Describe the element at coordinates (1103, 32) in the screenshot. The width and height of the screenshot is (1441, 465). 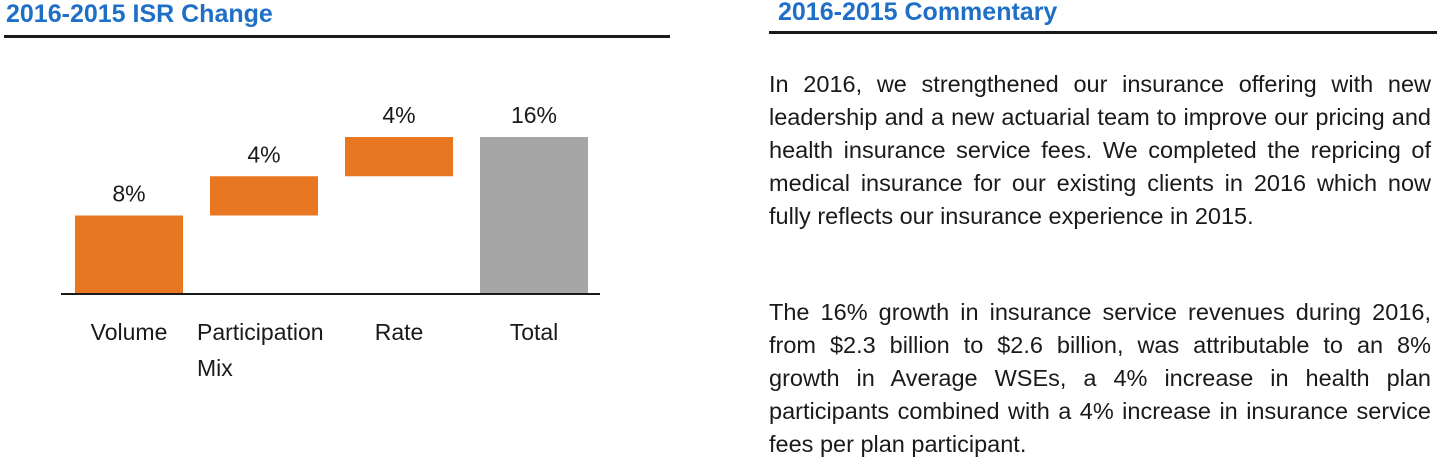
I see `commentary-panel-rule` at that location.